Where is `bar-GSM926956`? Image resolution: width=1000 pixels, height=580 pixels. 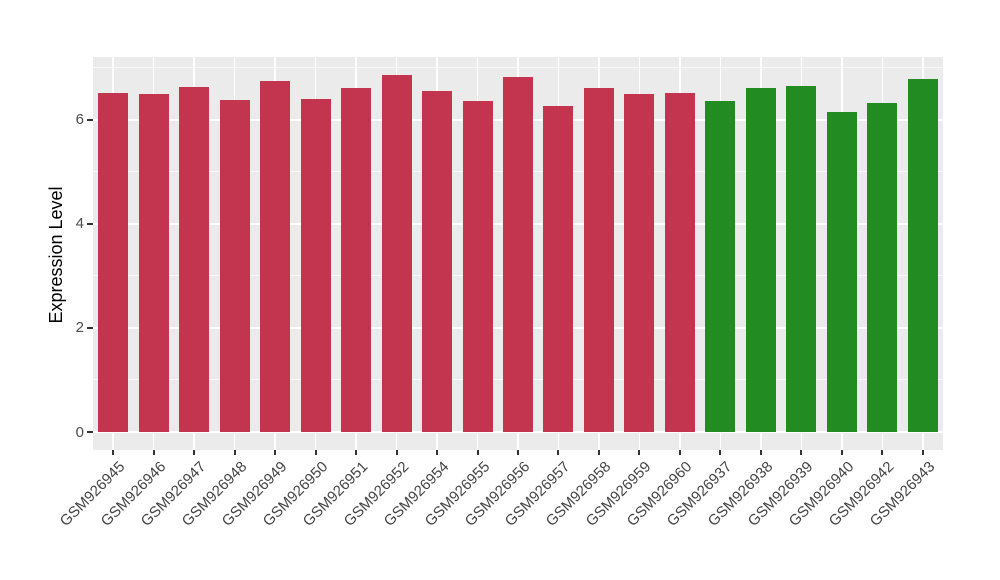
bar-GSM926956 is located at coordinates (518, 254).